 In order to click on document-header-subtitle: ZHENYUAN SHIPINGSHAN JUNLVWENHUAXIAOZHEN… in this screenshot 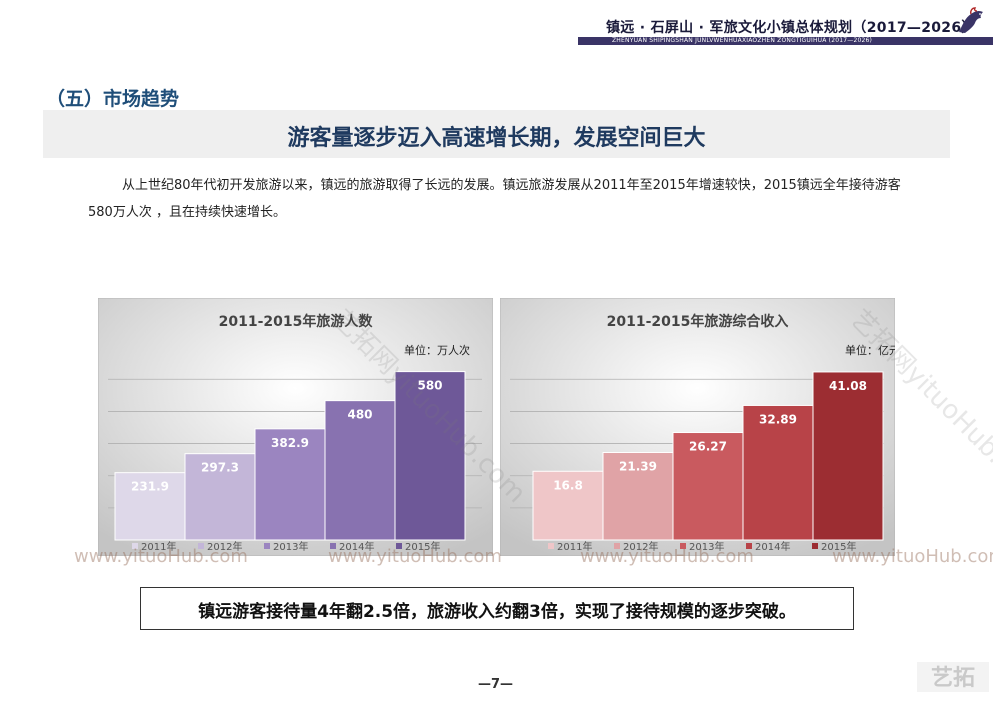, I will do `click(742, 40)`.